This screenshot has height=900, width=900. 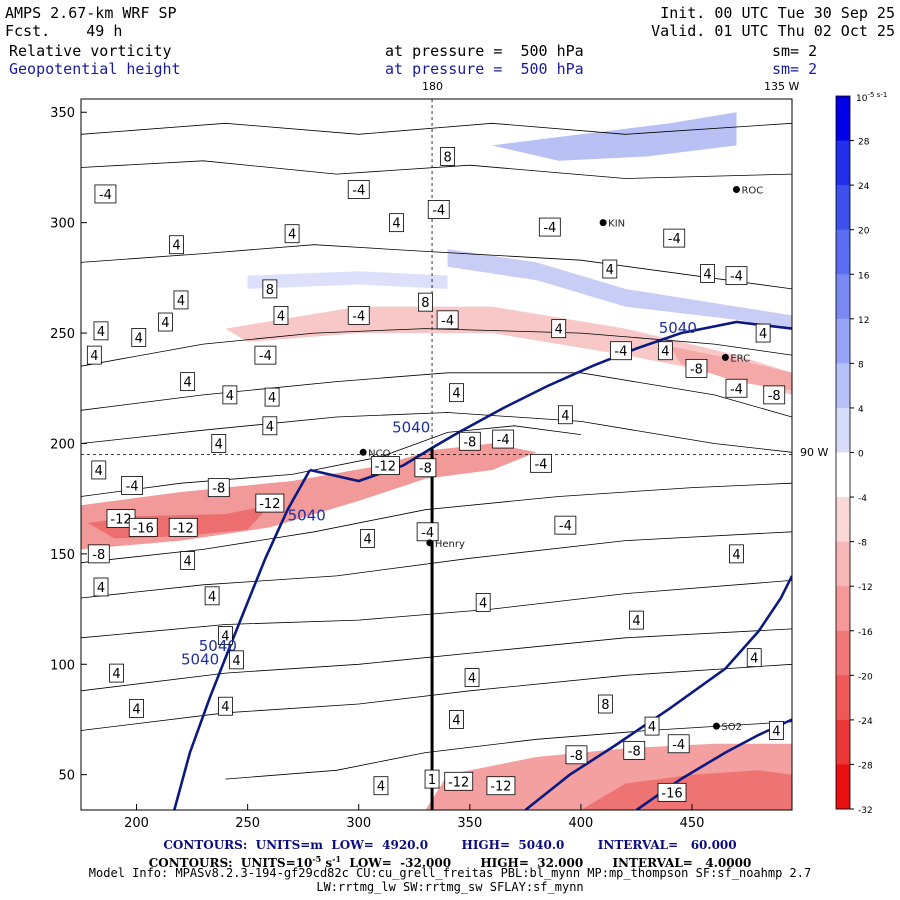 What do you see at coordinates (747, 191) in the screenshot?
I see `station-roc: ROC` at bounding box center [747, 191].